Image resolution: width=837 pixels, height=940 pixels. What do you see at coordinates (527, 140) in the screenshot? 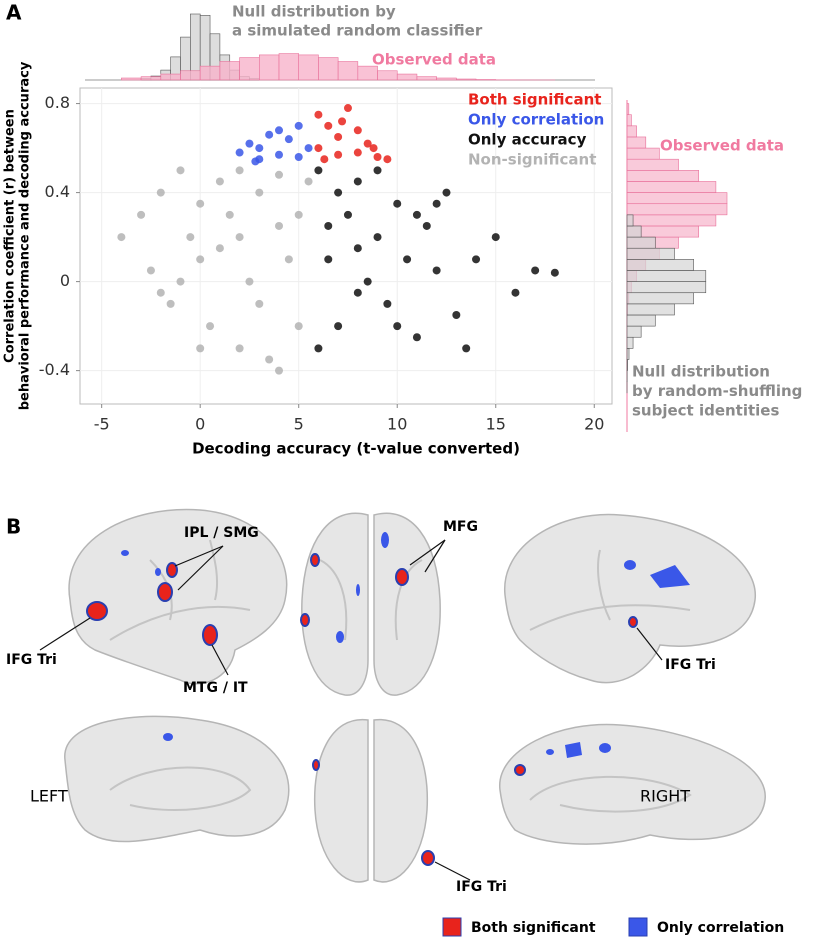
I see `legend-entry: Only accuracy` at bounding box center [527, 140].